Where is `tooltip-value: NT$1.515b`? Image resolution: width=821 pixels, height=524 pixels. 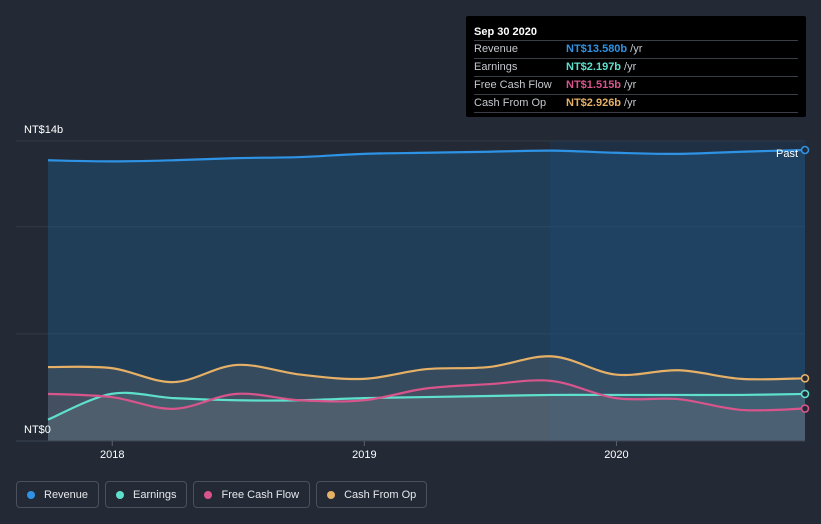 tooltip-value: NT$1.515b is located at coordinates (594, 85).